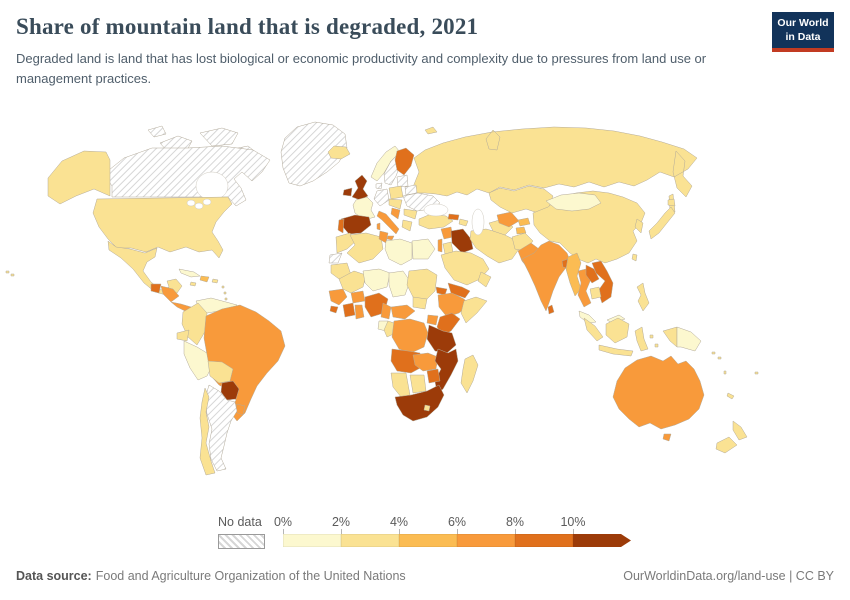 The height and width of the screenshot is (600, 850). Describe the element at coordinates (402, 181) in the screenshot. I see `country-baltic-states` at that location.